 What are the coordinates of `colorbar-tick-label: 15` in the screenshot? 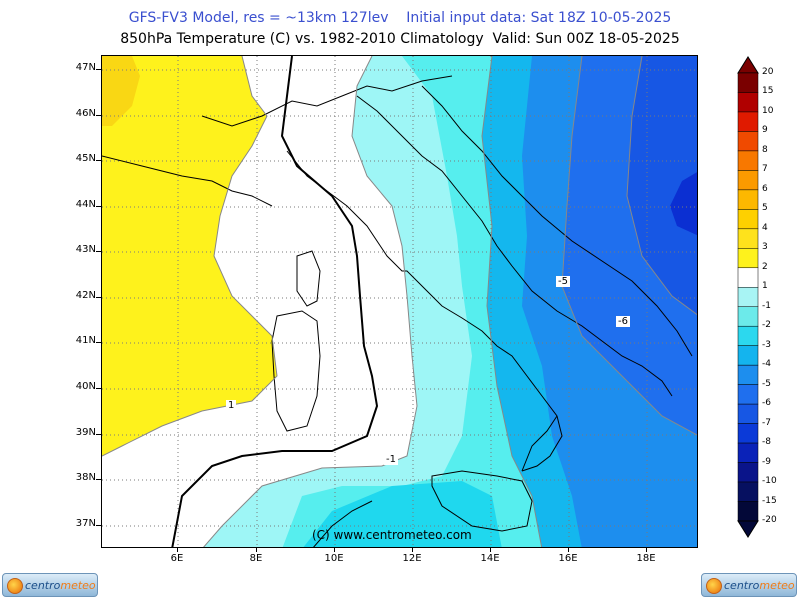 It's located at (768, 91).